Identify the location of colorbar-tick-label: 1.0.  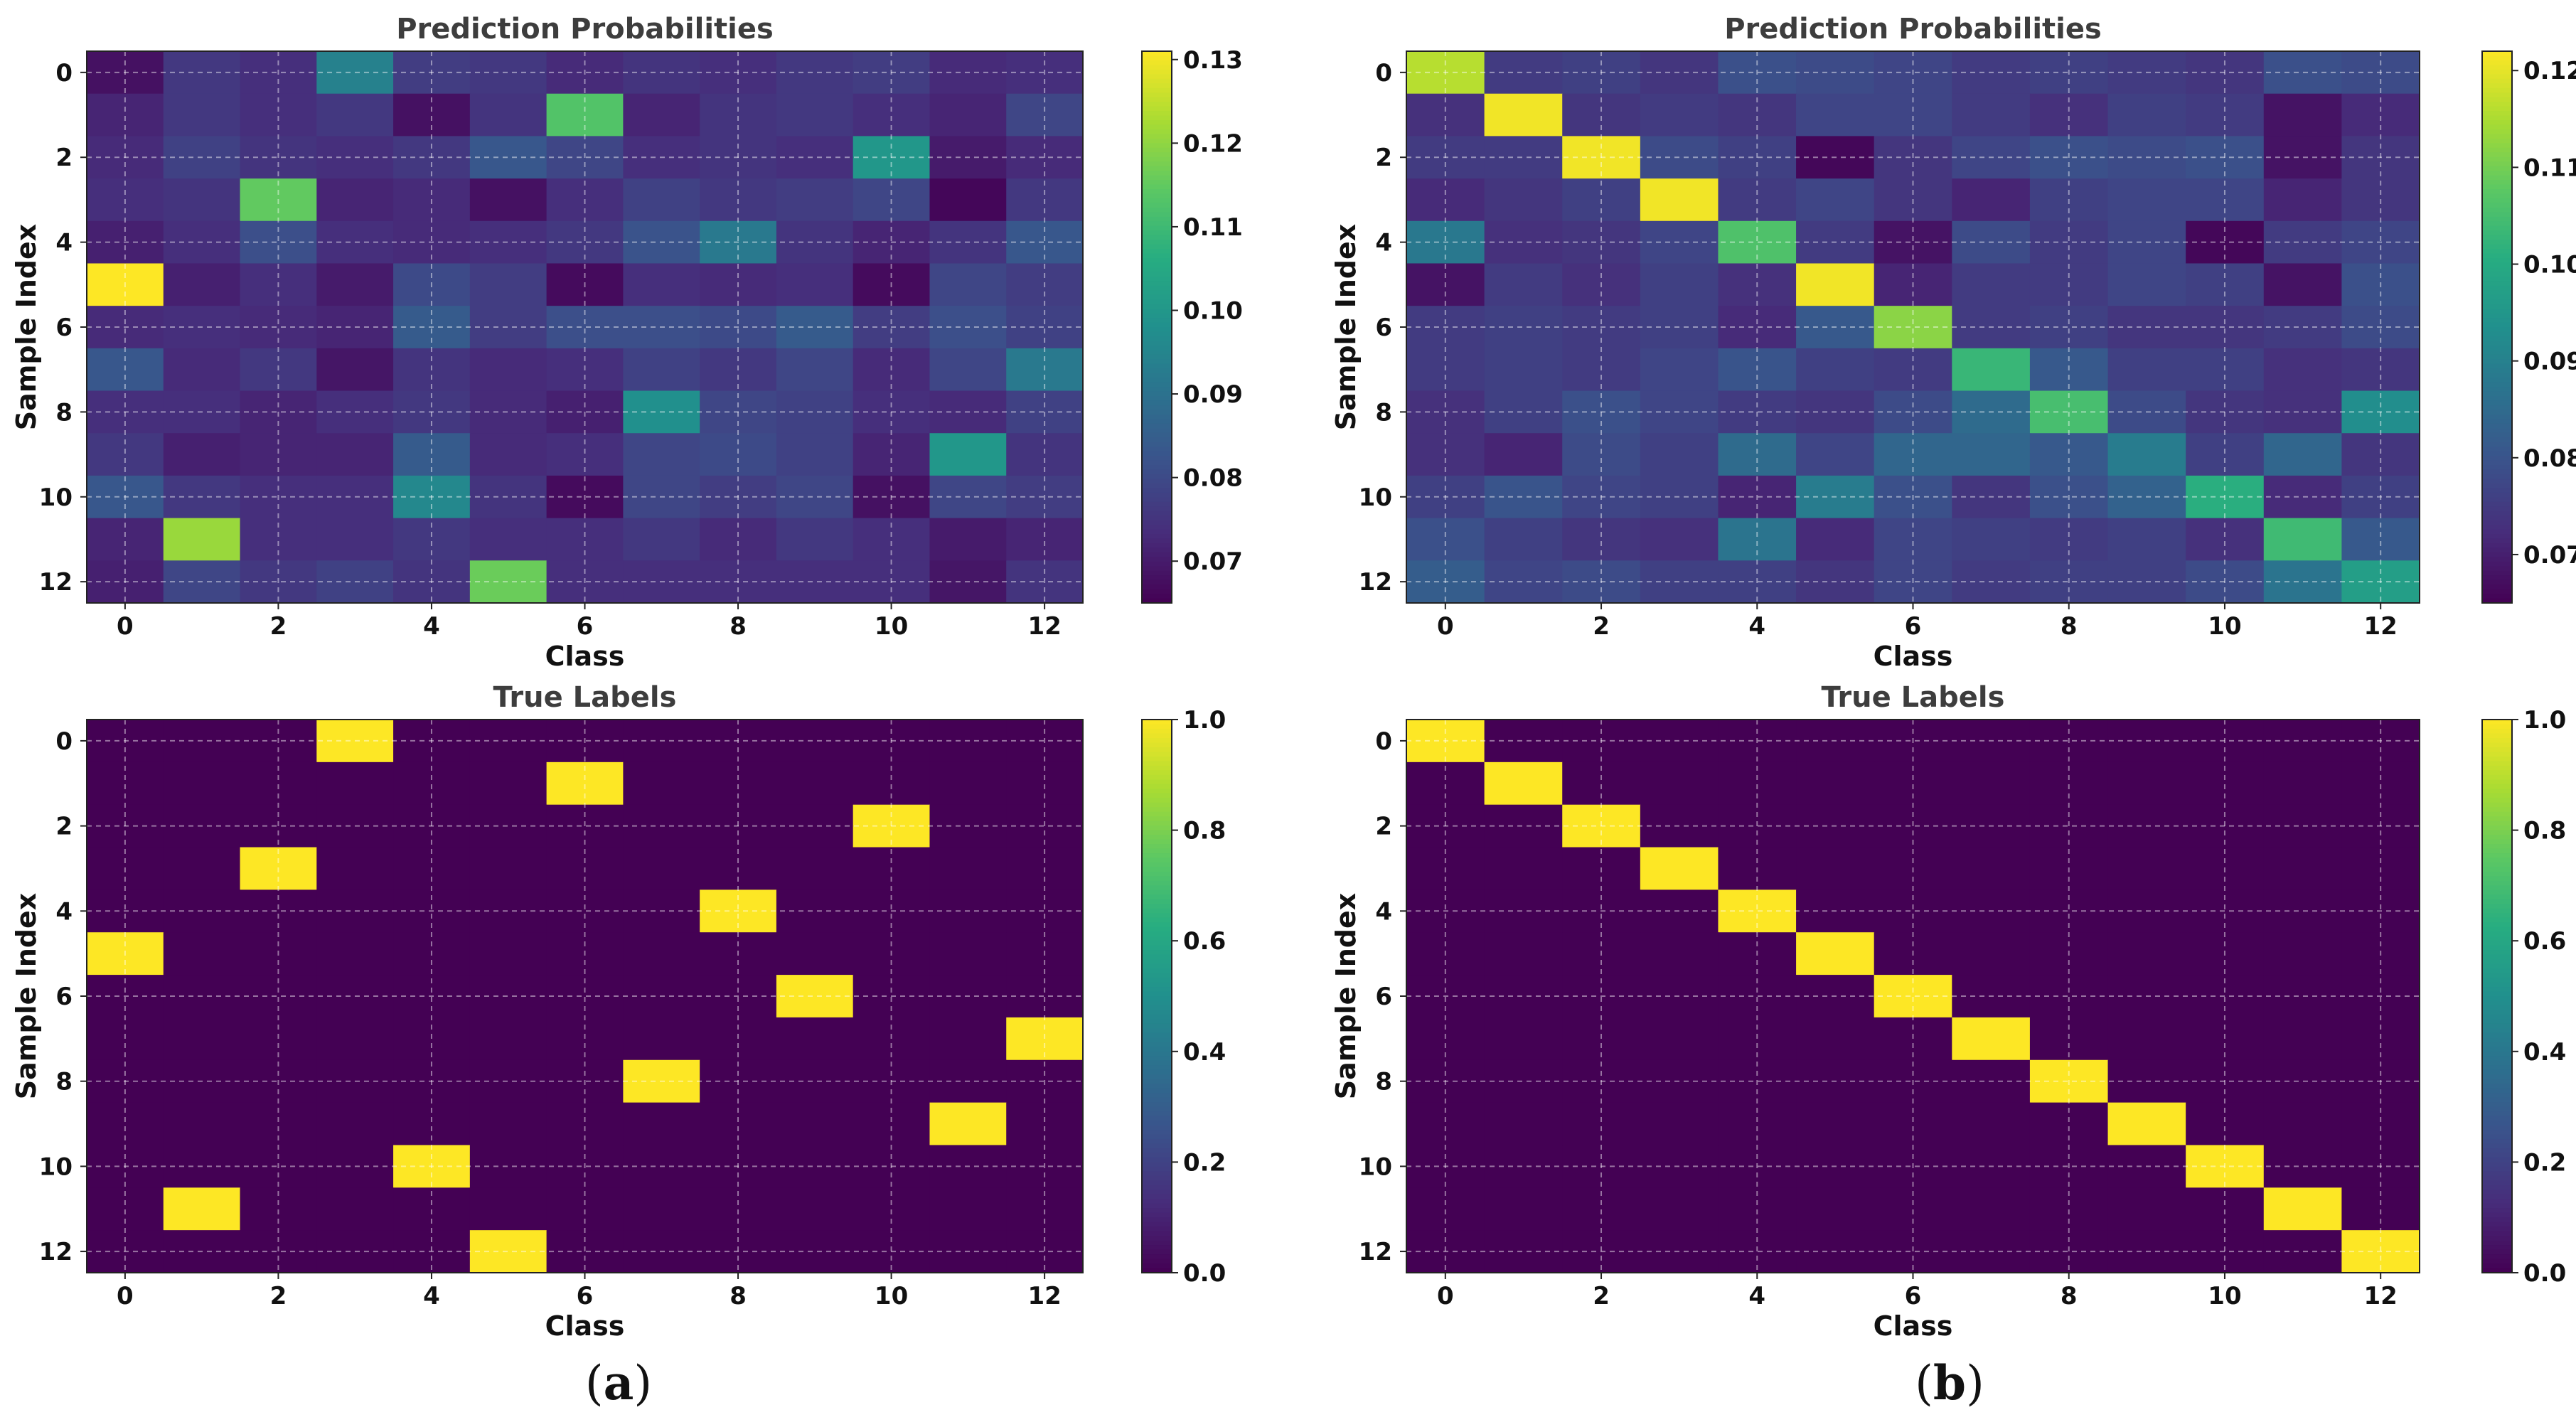
(1204, 720).